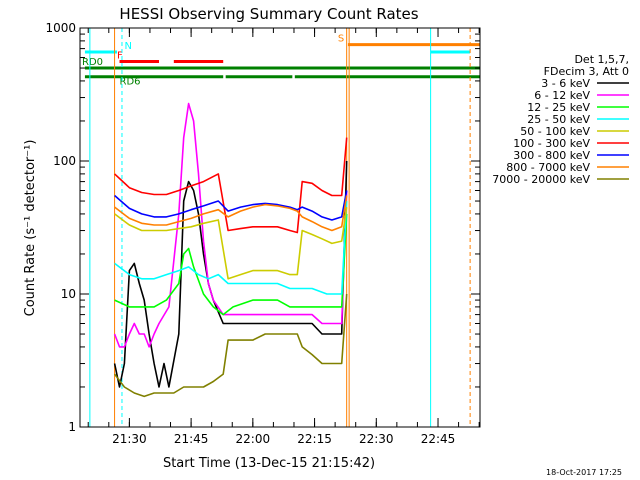 The width and height of the screenshot is (640, 480). Describe the element at coordinates (253, 439) in the screenshot. I see `x-tick-label: 22:00` at that location.